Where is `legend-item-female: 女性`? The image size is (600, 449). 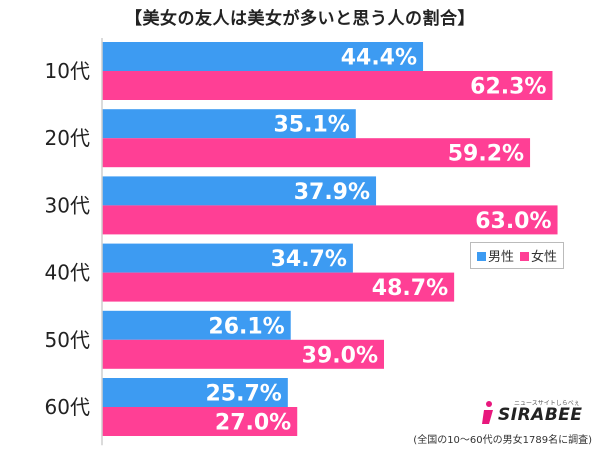 legend-item-female: 女性 is located at coordinates (538, 255).